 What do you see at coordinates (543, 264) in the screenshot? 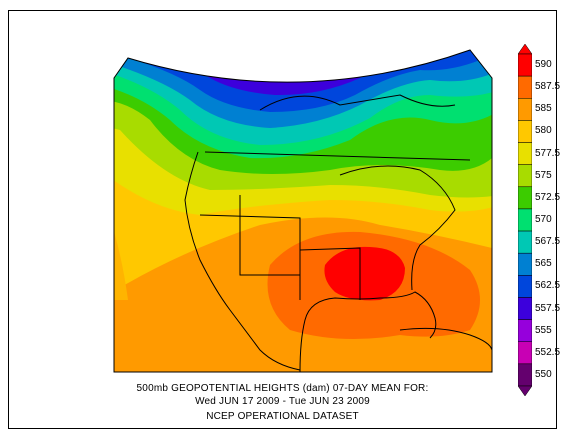
I see `colorbar-label: 565` at bounding box center [543, 264].